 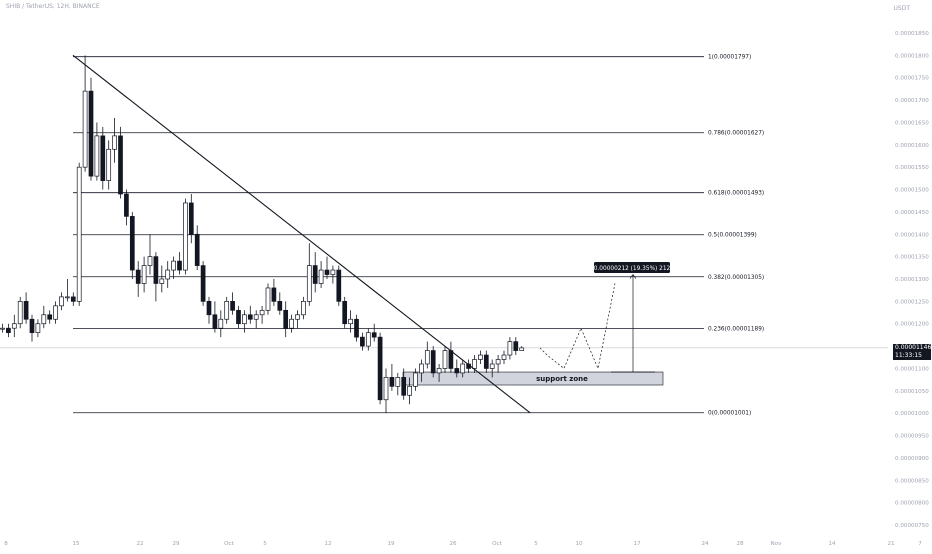 I want to click on x-tick-label: 12, so click(x=327, y=544).